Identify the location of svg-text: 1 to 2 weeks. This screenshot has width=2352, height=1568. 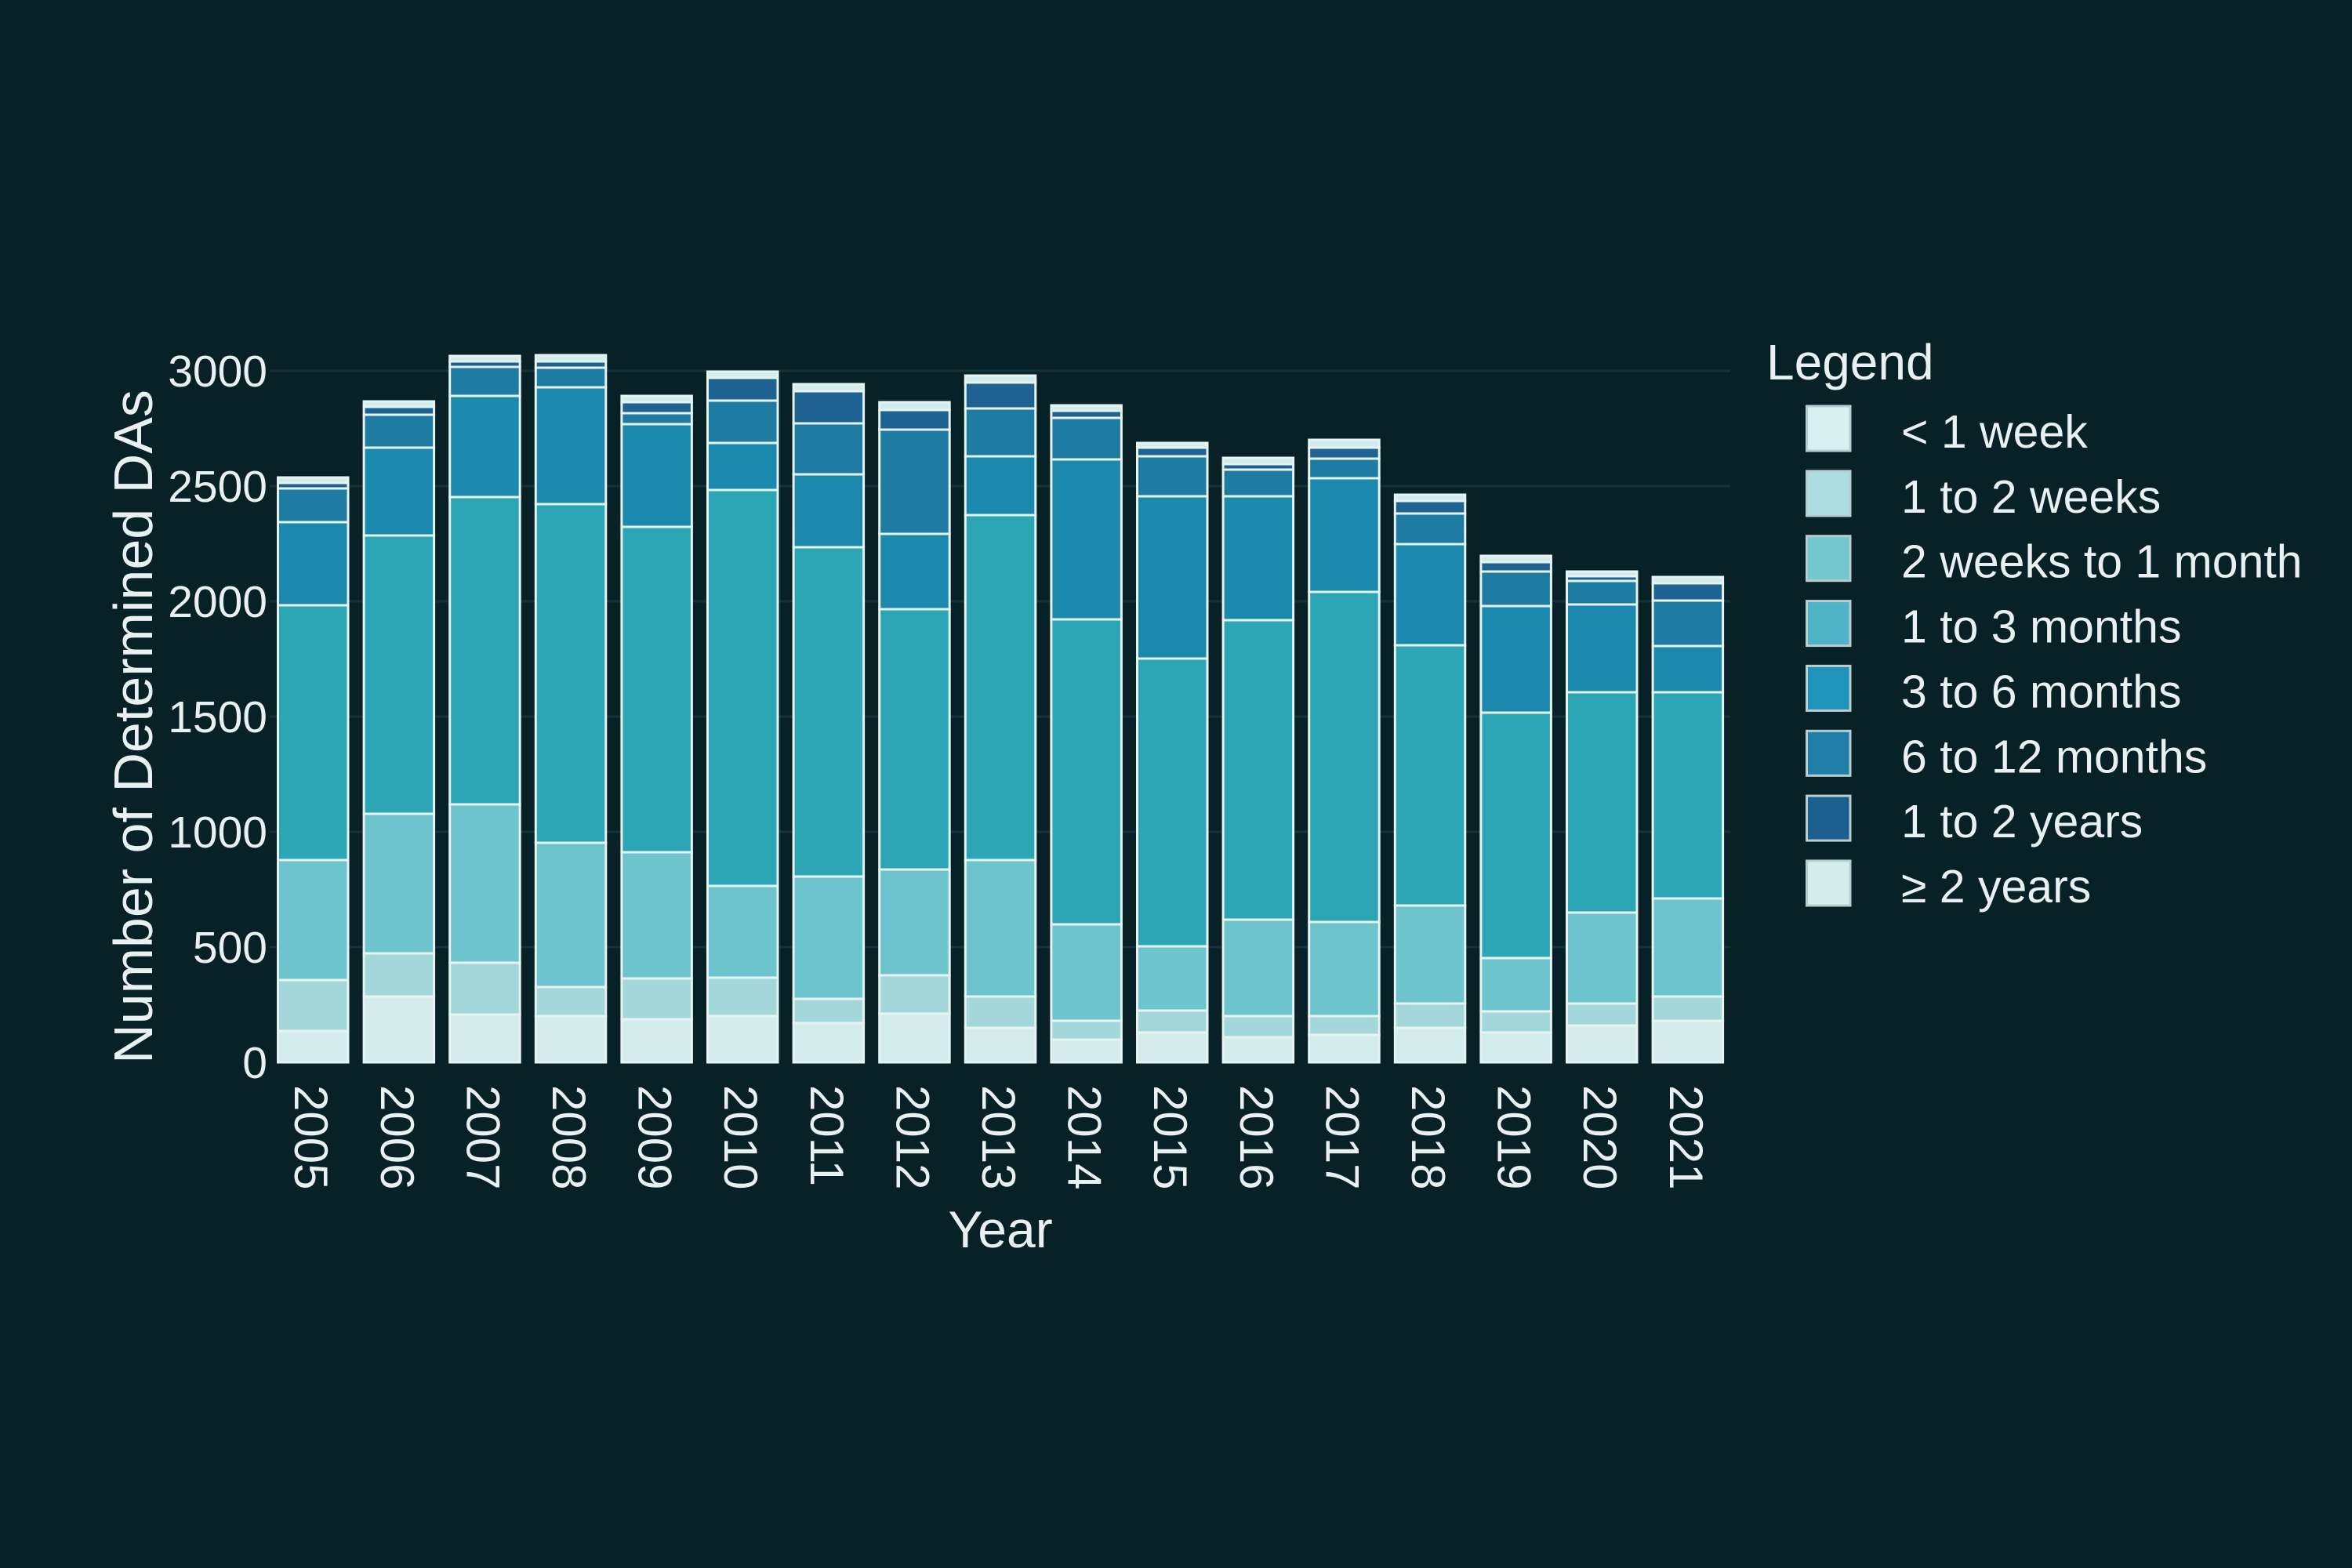
(2031, 497).